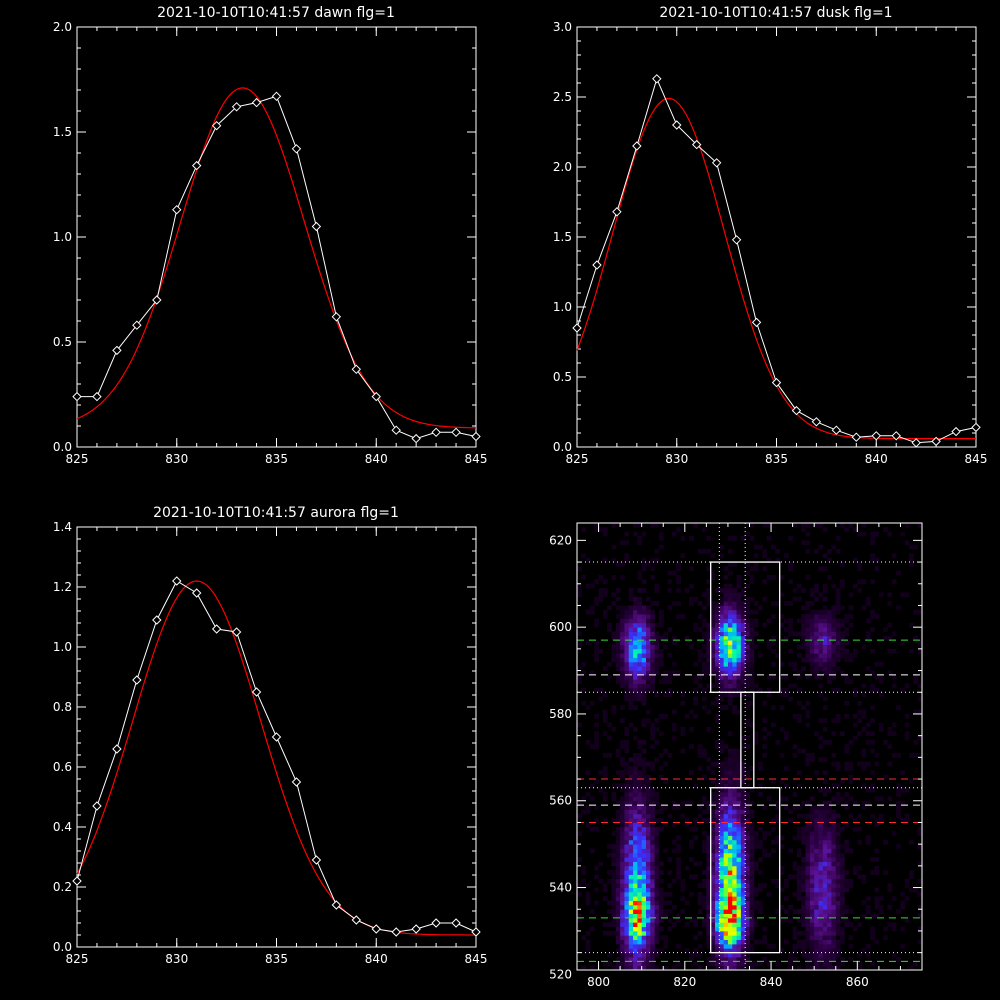 The width and height of the screenshot is (1000, 1000). Describe the element at coordinates (771, 982) in the screenshot. I see `heatmap-x-tick-label: 840` at that location.